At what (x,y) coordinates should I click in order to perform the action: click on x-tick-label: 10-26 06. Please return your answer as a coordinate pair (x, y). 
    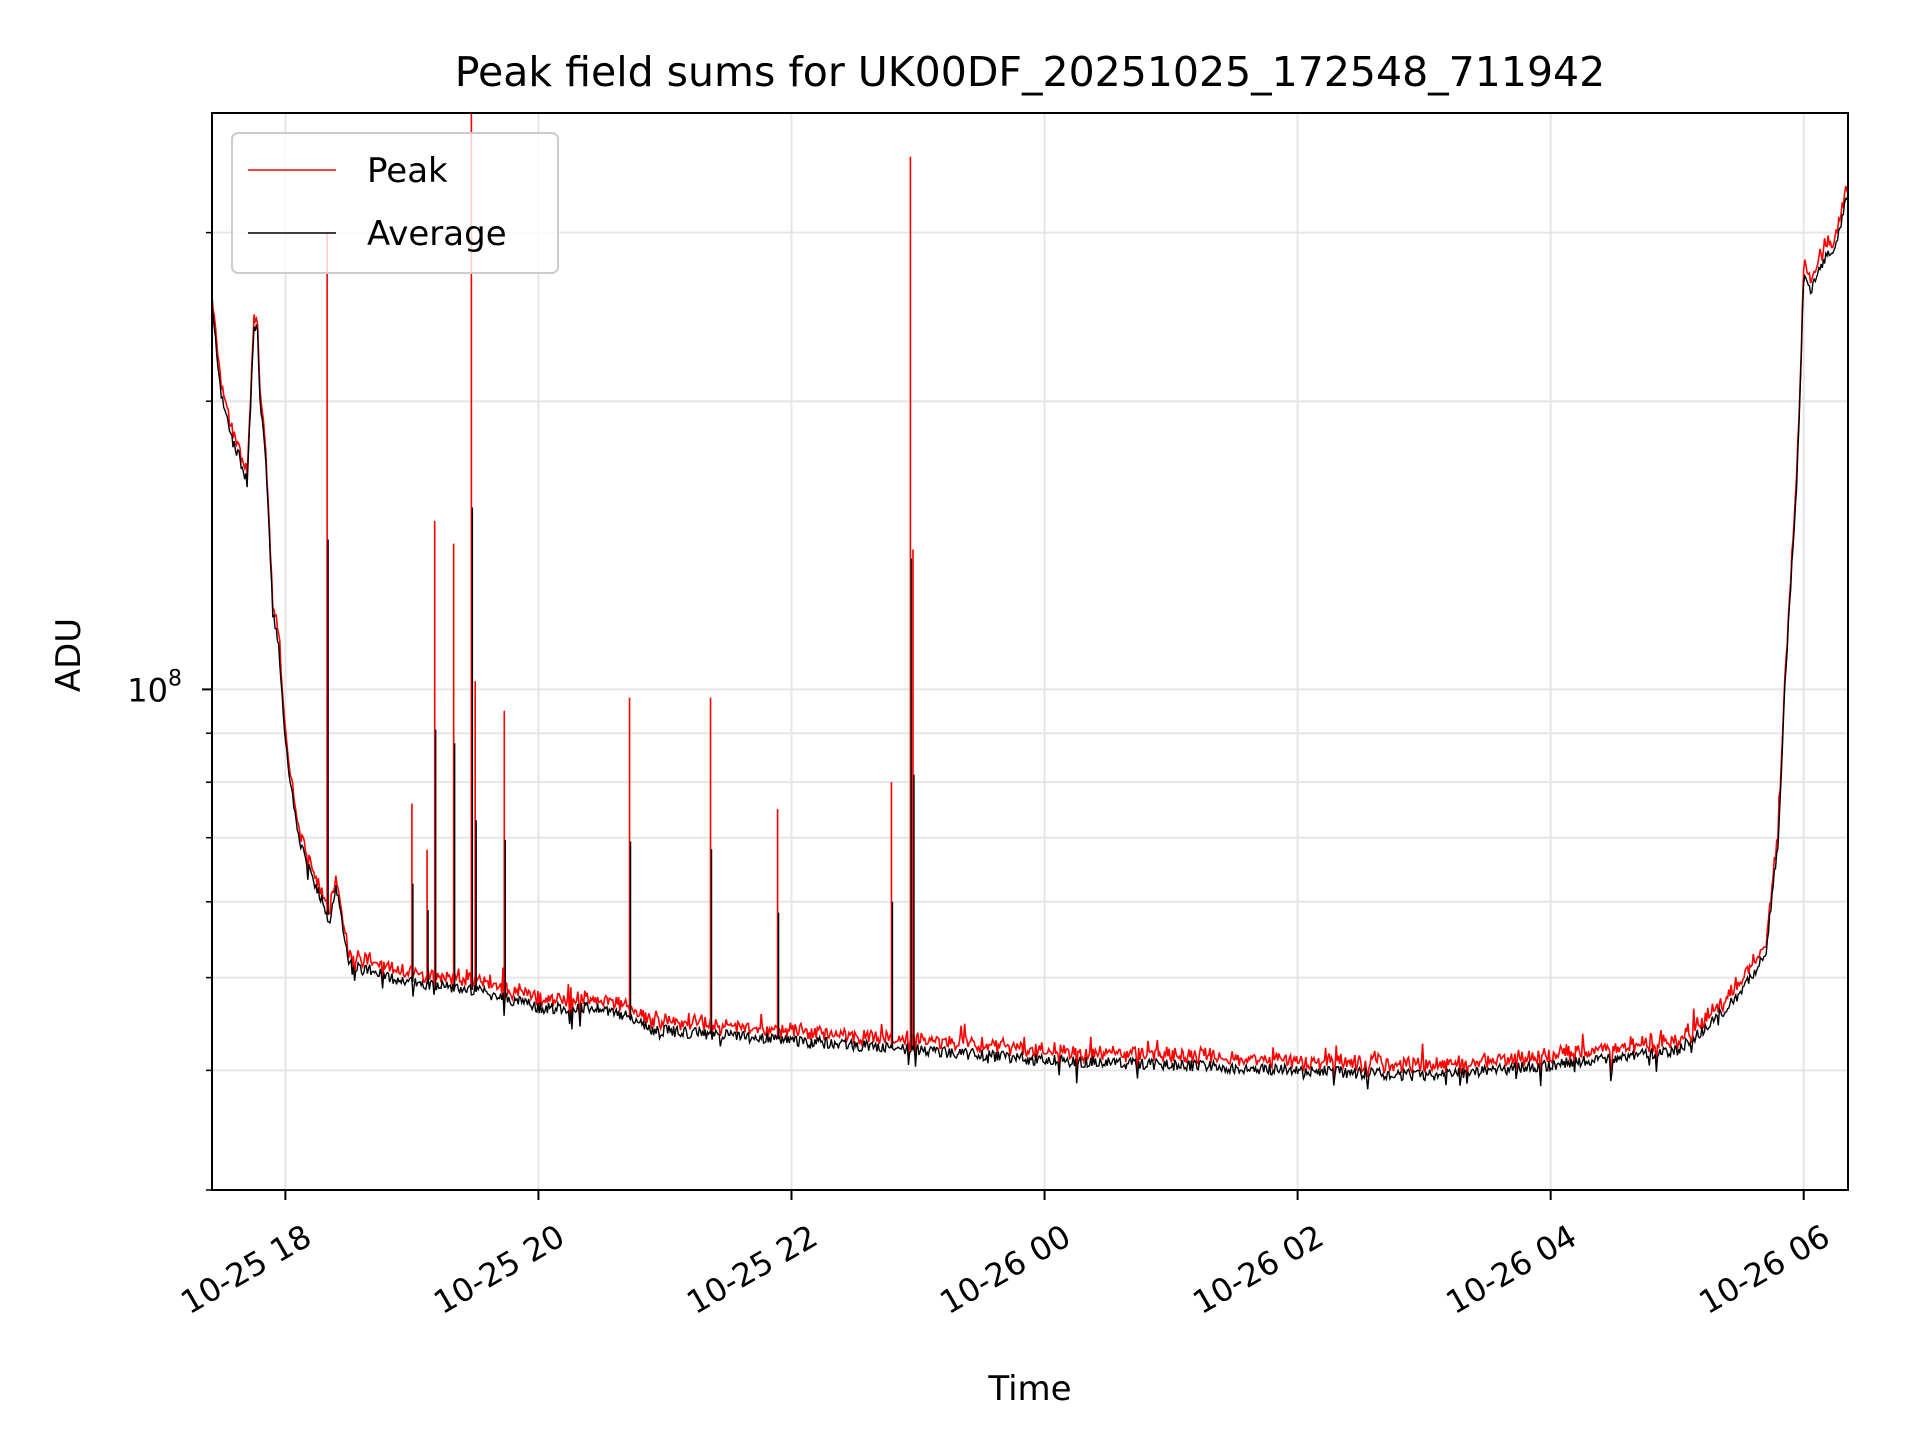
    Looking at the image, I should click on (1765, 1269).